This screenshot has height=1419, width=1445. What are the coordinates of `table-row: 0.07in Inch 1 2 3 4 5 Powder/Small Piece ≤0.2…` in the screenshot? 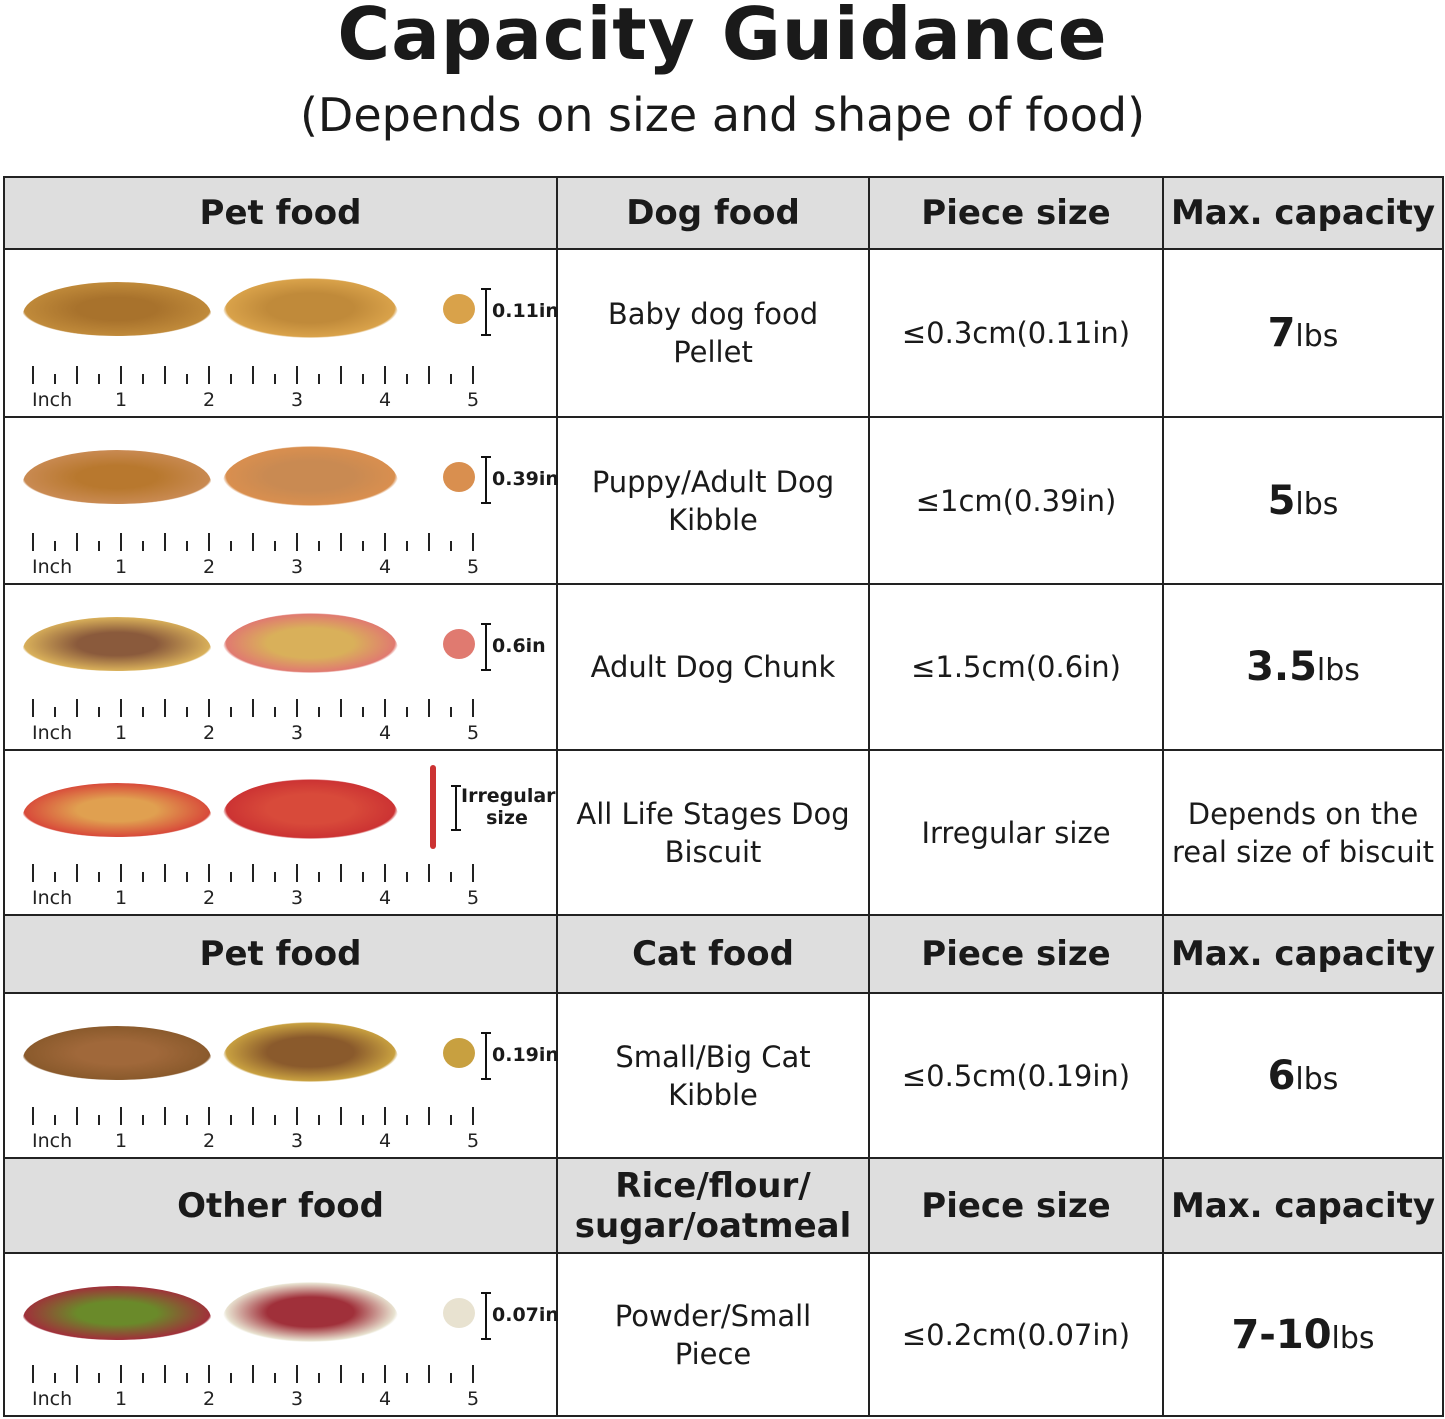 It's located at (723, 1334).